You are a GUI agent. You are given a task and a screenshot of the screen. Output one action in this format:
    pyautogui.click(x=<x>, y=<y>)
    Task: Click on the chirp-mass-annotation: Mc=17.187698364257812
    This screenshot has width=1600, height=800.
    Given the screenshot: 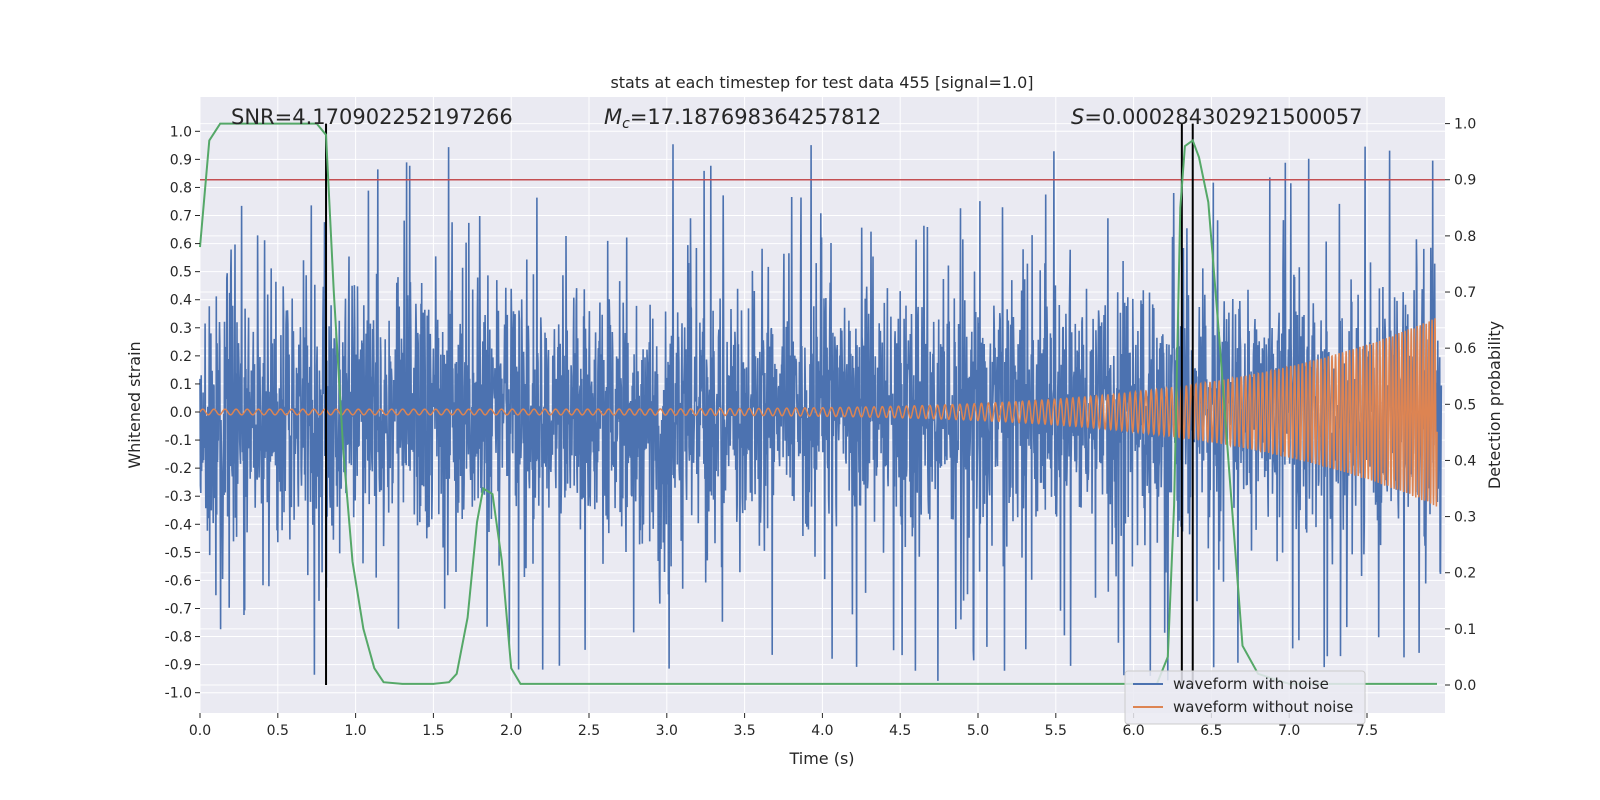 What is the action you would take?
    pyautogui.click(x=742, y=118)
    